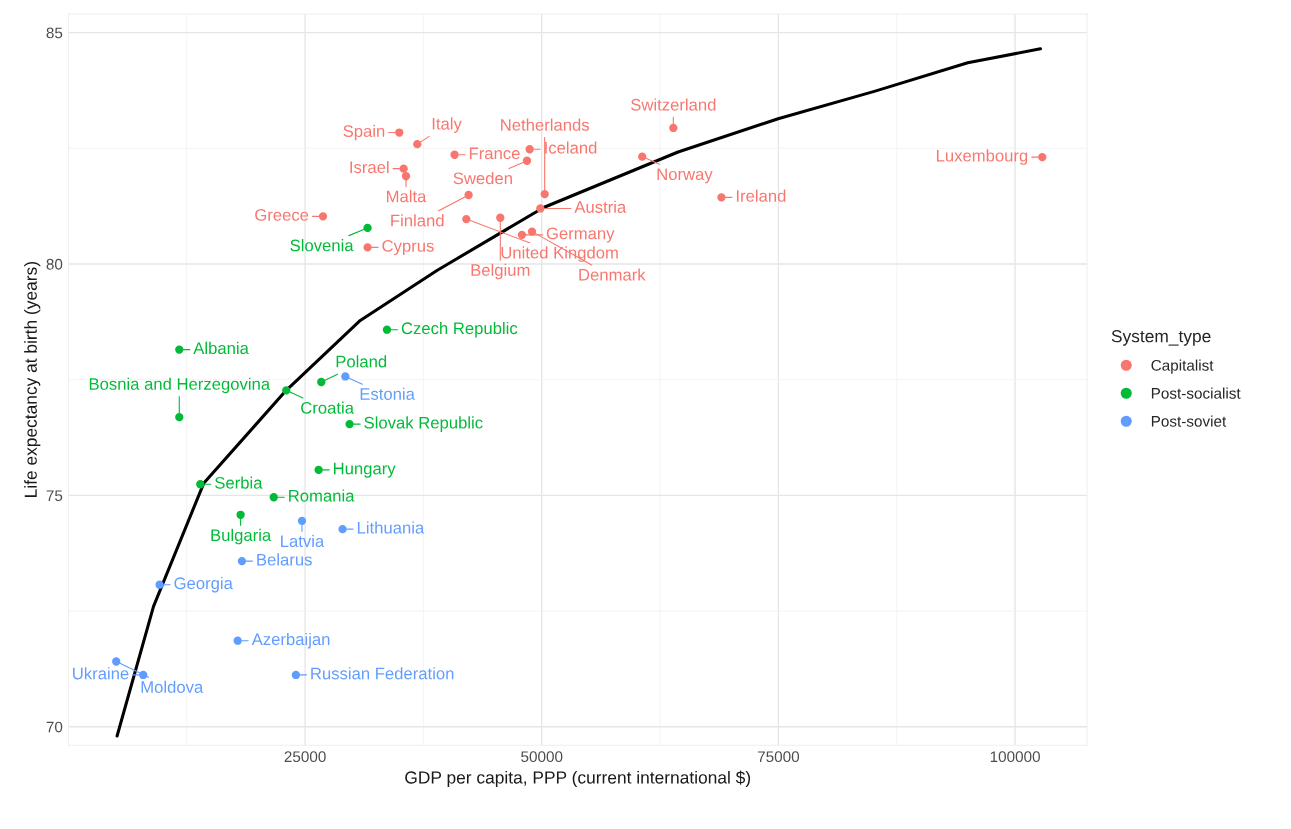  Describe the element at coordinates (241, 536) in the screenshot. I see `annotation: Bulgaria` at that location.